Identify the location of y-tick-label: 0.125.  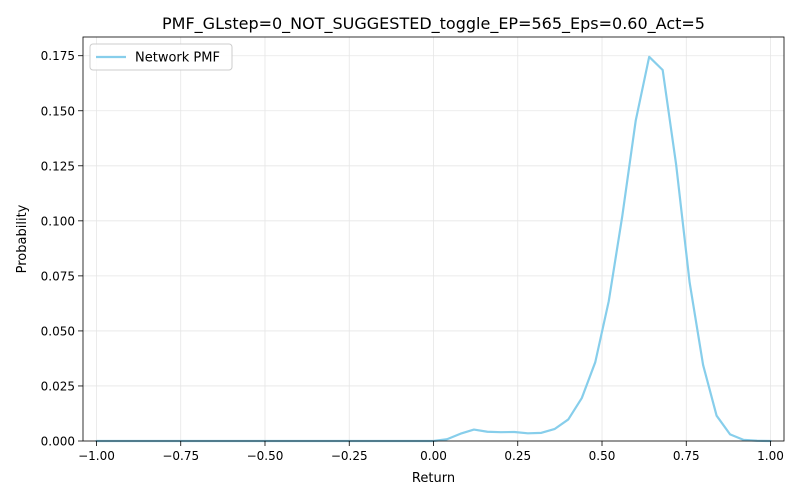
(58, 166).